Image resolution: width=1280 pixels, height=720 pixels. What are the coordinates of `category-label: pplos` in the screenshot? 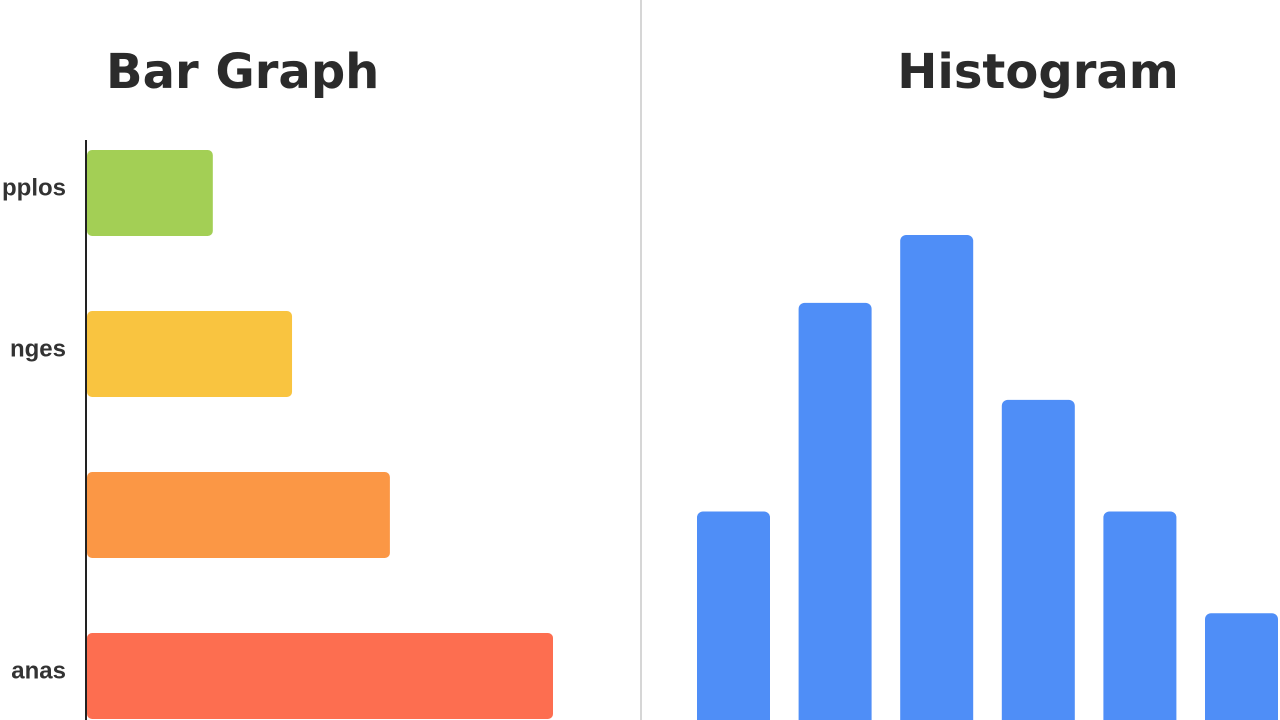 It's located at (34, 187).